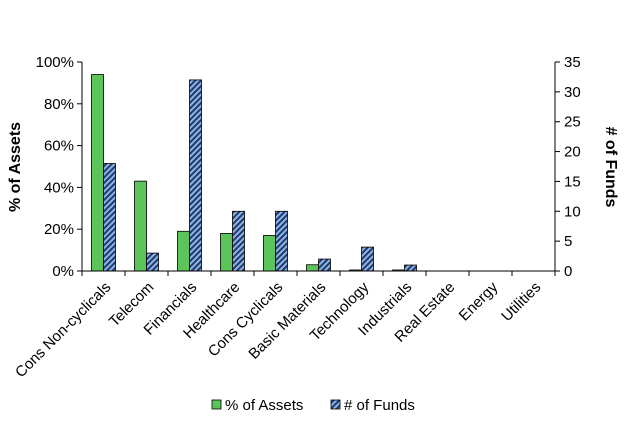 This screenshot has width=630, height=431. I want to click on category-label: Basic Materials, so click(287, 321).